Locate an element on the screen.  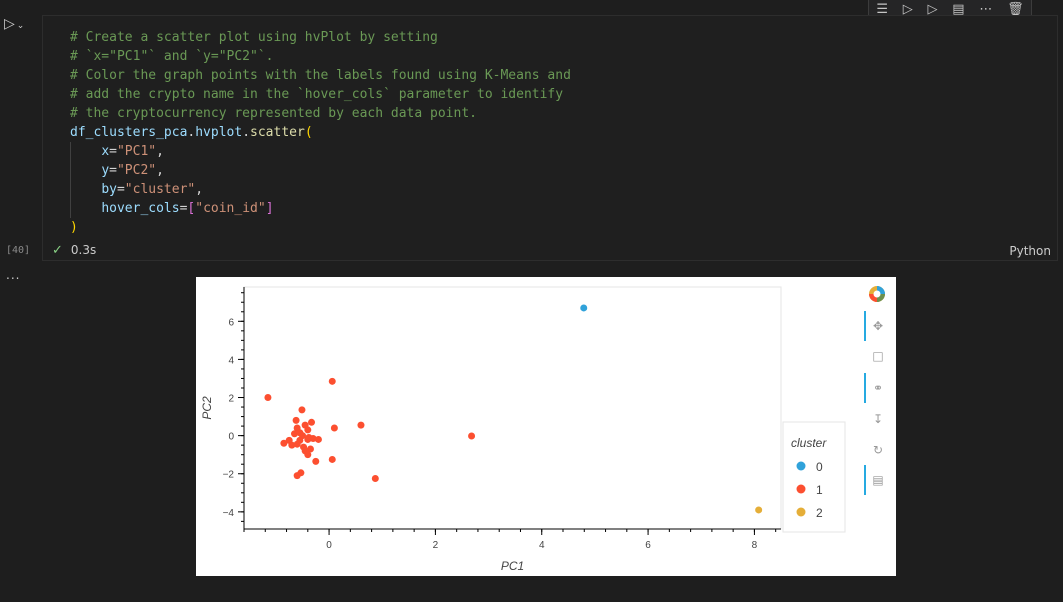
y-tick-label: 2 is located at coordinates (231, 399).